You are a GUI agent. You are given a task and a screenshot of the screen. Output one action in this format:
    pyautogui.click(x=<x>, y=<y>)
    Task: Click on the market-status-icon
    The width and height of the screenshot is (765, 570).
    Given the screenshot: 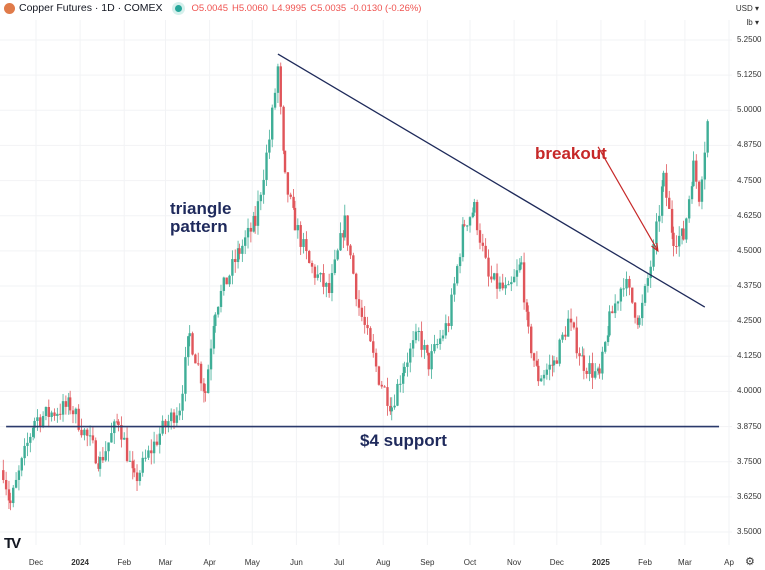 What is the action you would take?
    pyautogui.click(x=178, y=8)
    